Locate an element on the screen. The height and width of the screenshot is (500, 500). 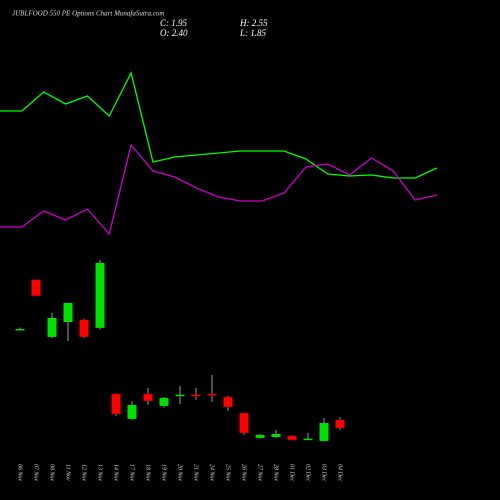
x-tick-label: 01 Dec is located at coordinates (292, 472).